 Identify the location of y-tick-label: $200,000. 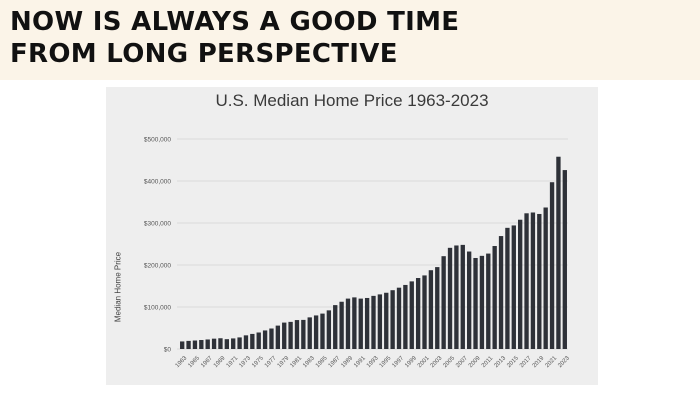
(157, 266).